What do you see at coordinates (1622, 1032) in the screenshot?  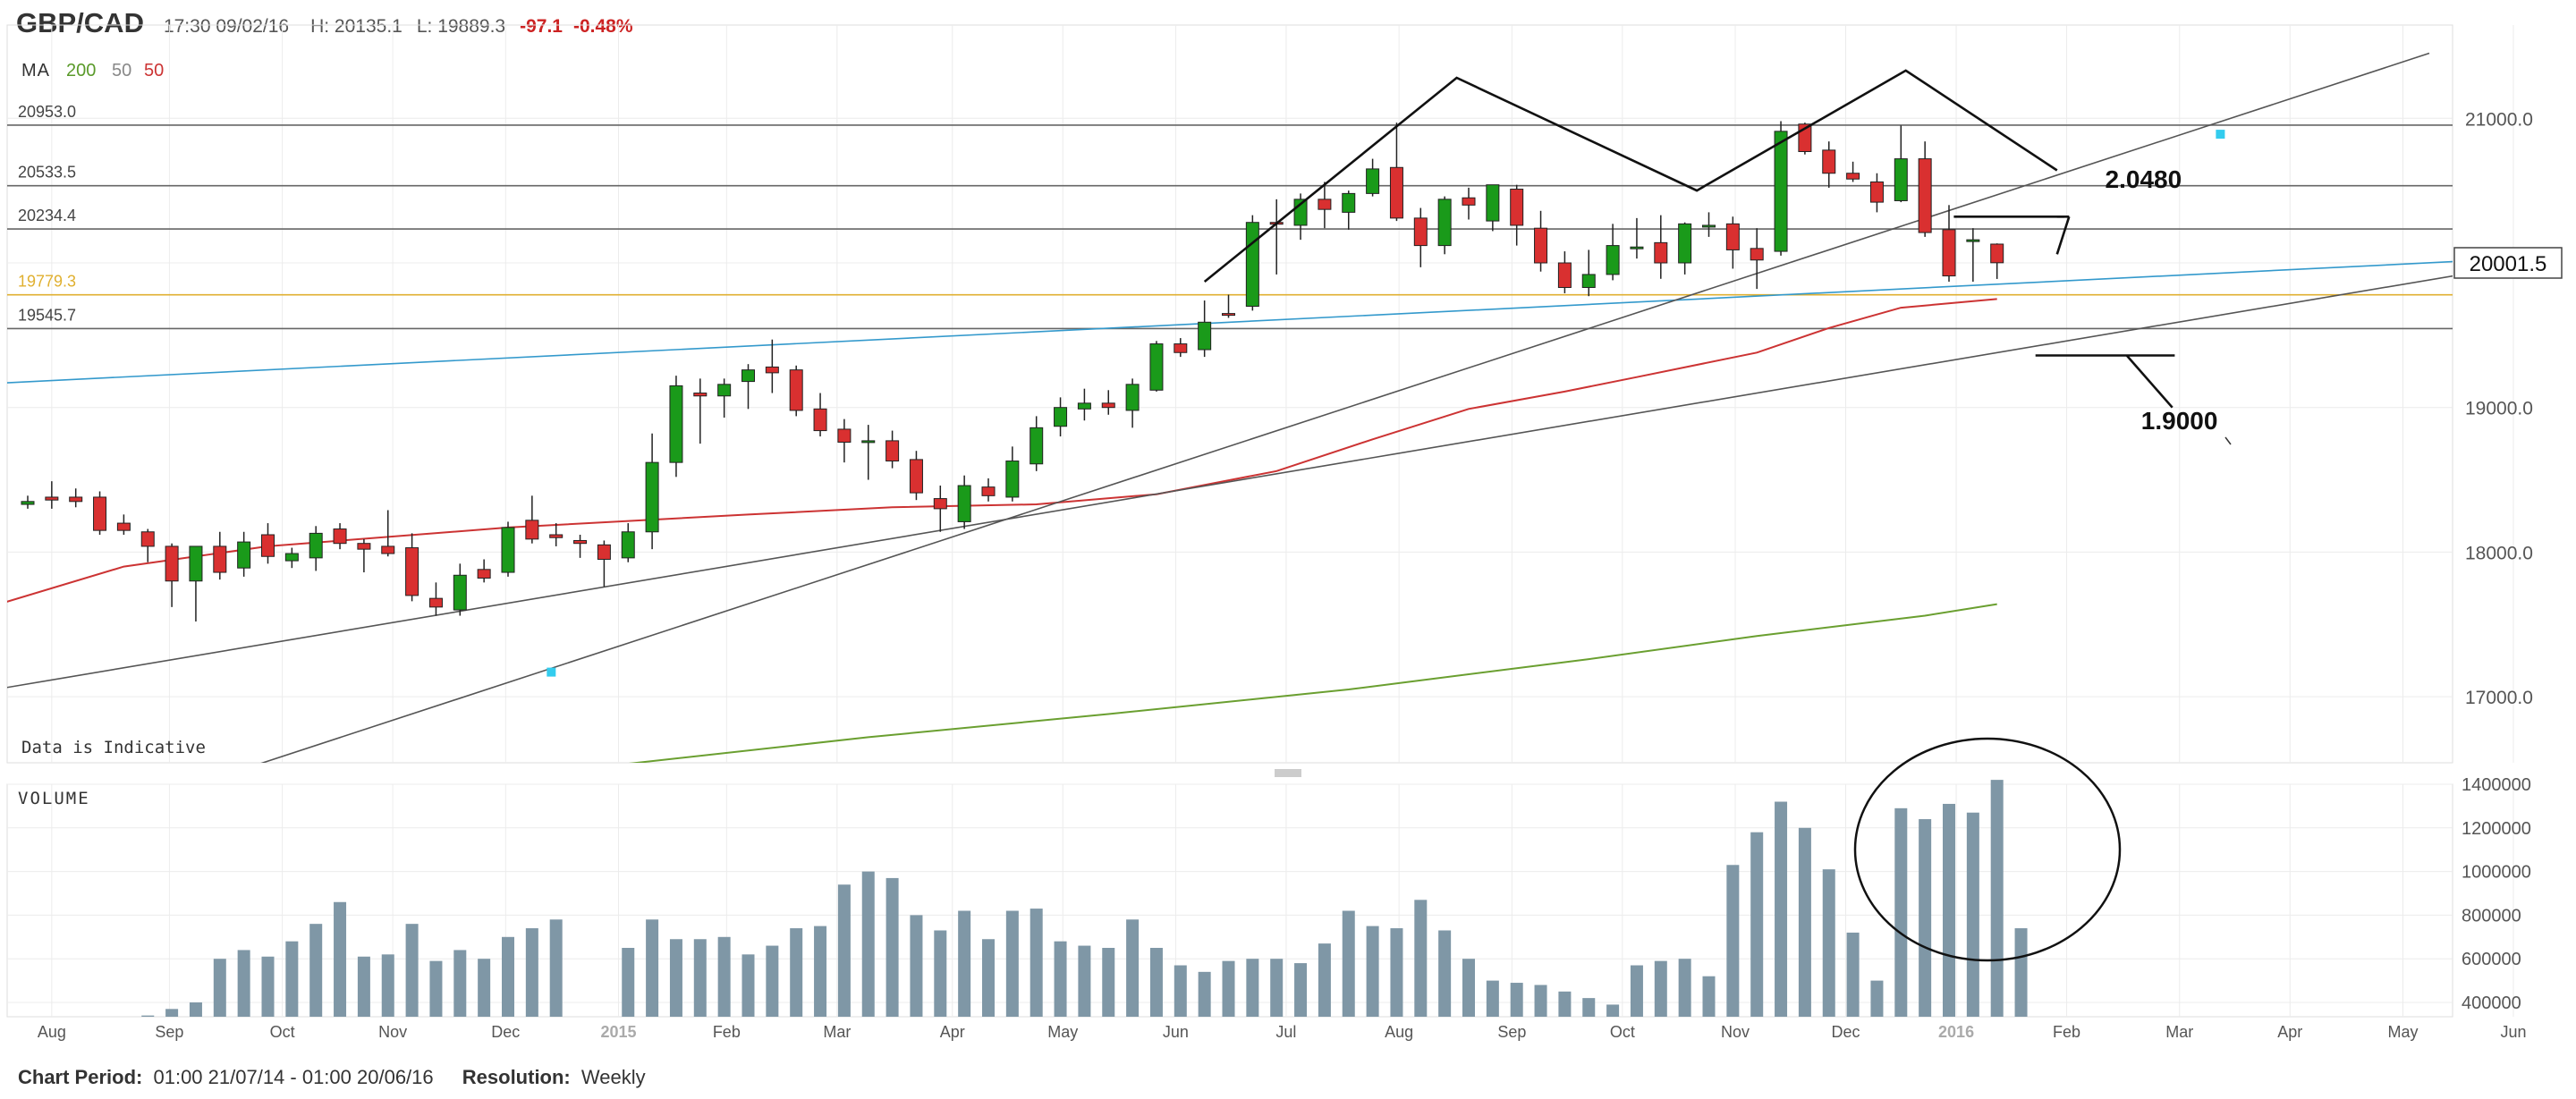 I see `x-tick-label: Oct` at bounding box center [1622, 1032].